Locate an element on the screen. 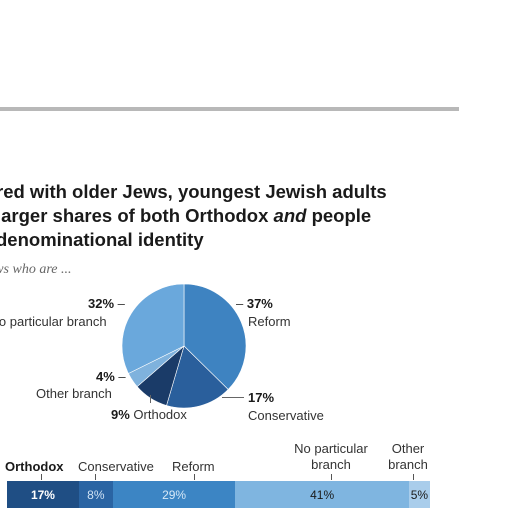  pie-label-orthodox: 9% Orthodox is located at coordinates (149, 415).